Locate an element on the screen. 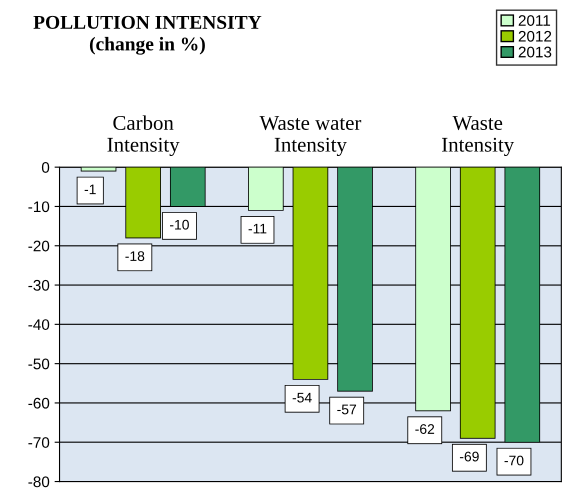 This screenshot has height=499, width=567. y-tick-label: -50 is located at coordinates (39, 364).